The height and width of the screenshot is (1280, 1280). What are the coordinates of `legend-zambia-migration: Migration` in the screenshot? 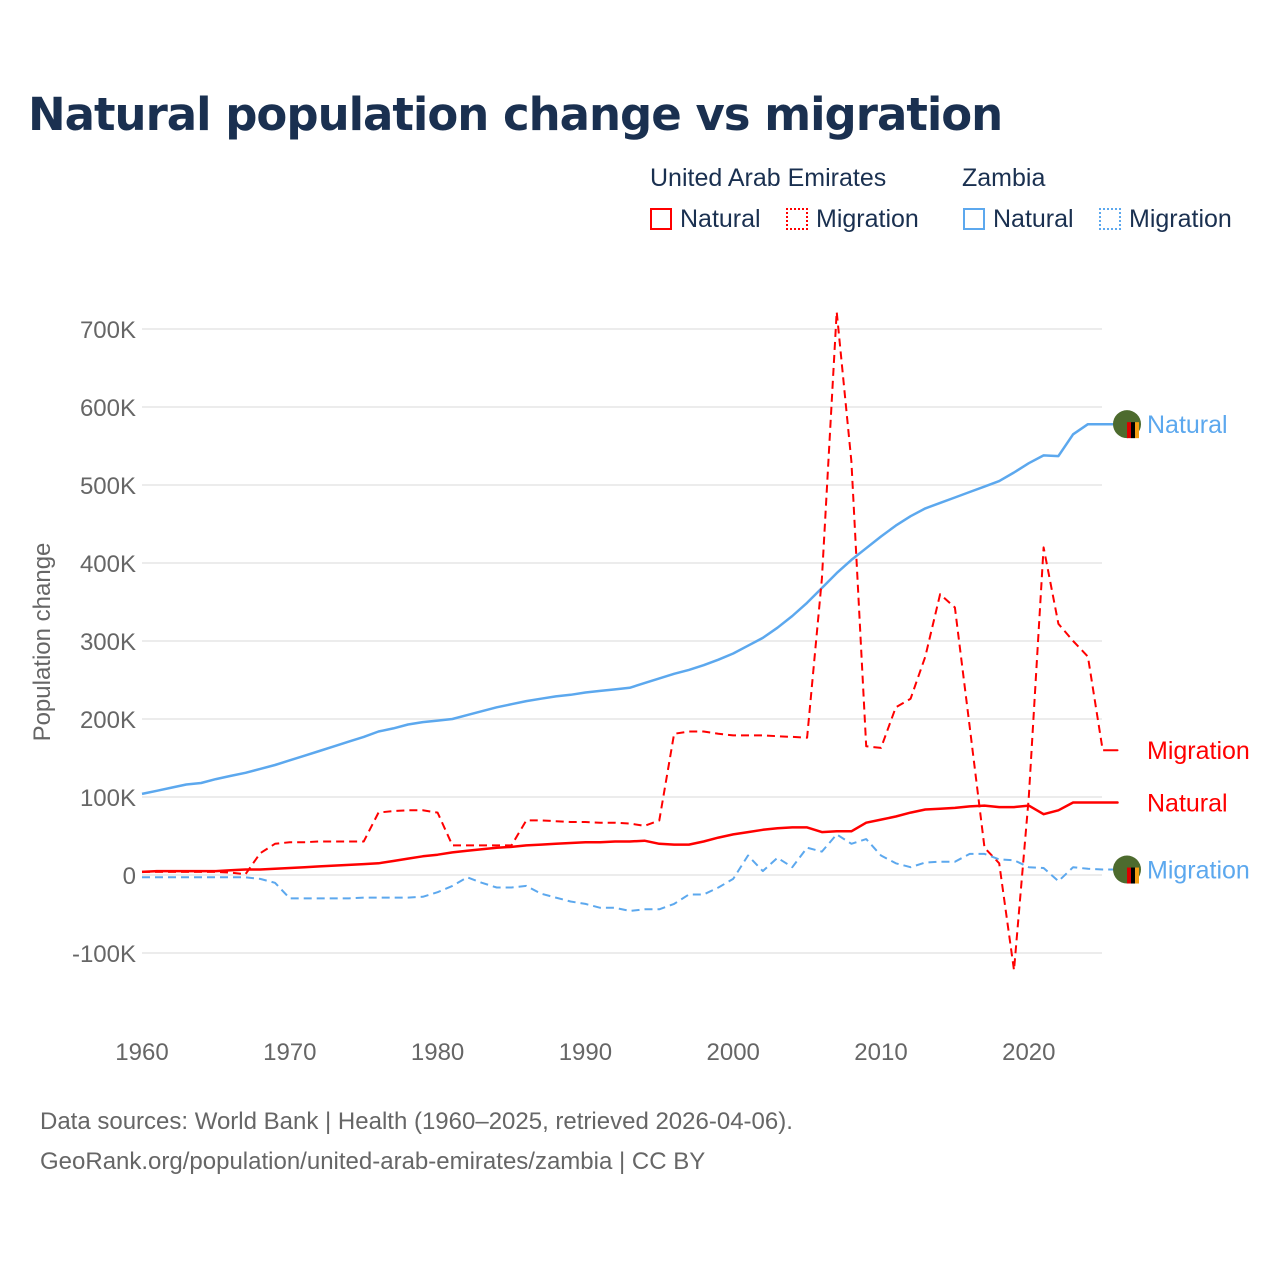 It's located at (1180, 219).